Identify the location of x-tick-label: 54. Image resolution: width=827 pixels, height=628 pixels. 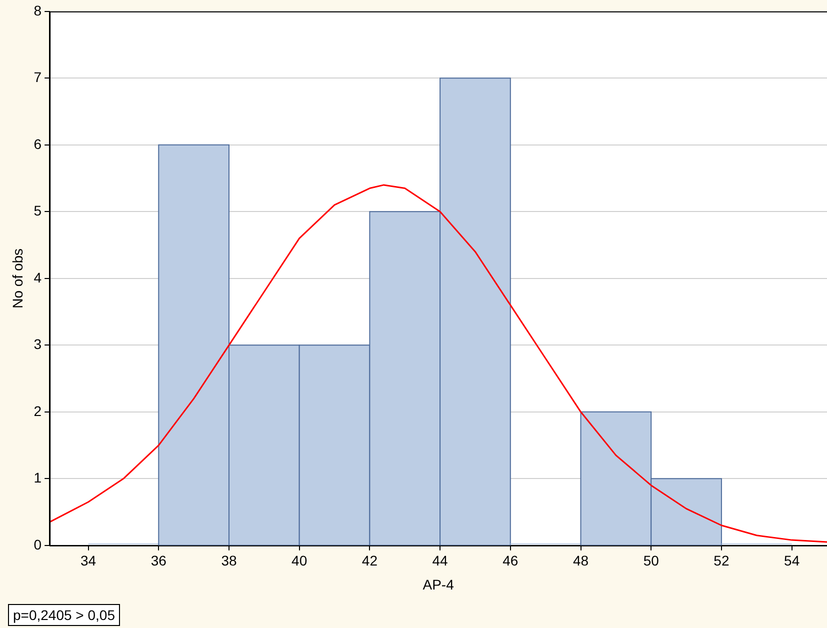
(792, 560).